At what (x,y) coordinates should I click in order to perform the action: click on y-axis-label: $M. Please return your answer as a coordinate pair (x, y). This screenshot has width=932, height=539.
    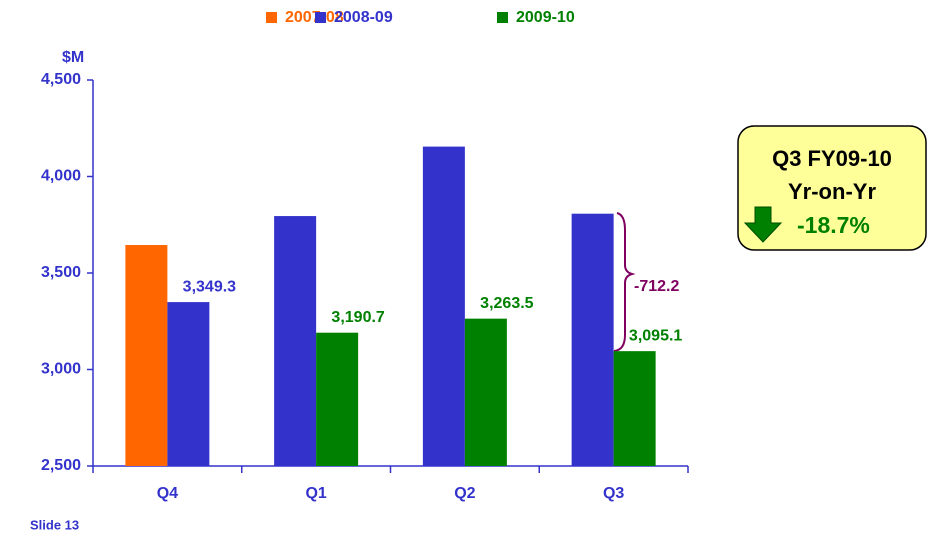
    Looking at the image, I should click on (73, 57).